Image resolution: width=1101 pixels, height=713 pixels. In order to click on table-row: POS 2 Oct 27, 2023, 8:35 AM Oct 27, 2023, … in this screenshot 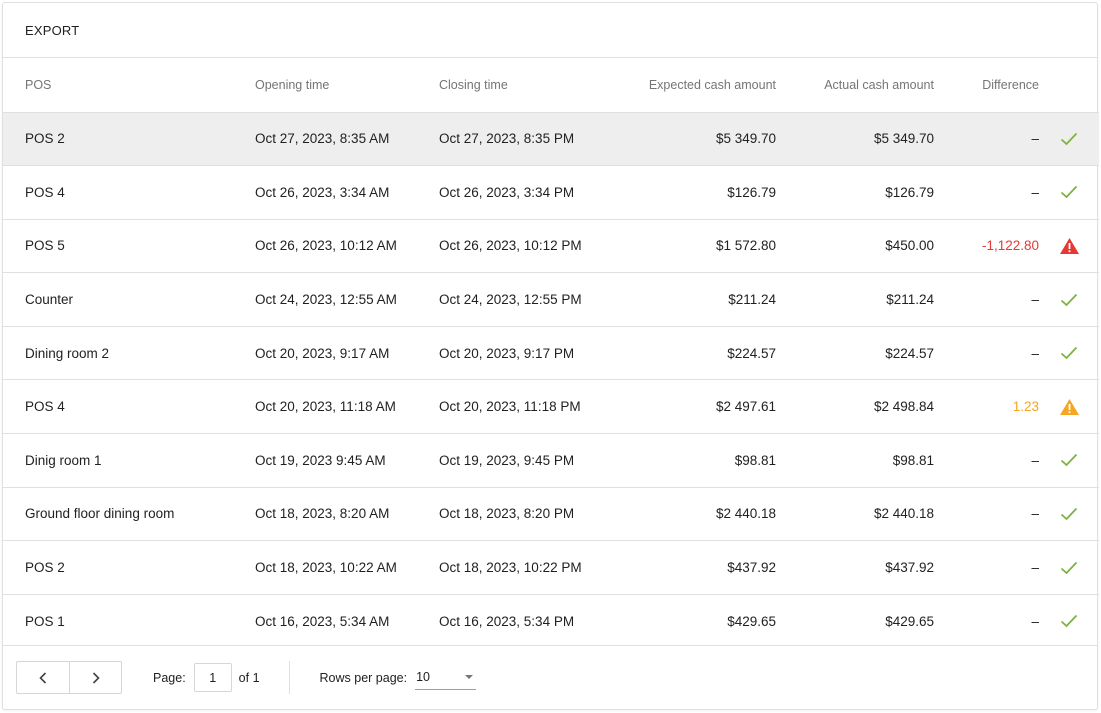, I will do `click(551, 139)`.